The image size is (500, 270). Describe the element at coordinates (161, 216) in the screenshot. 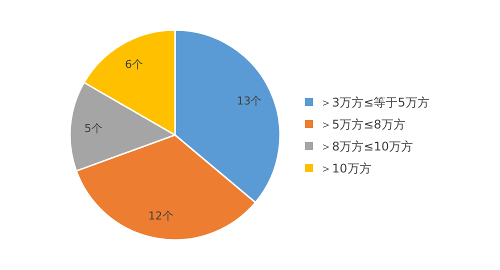

I see `data-label: 12个` at that location.